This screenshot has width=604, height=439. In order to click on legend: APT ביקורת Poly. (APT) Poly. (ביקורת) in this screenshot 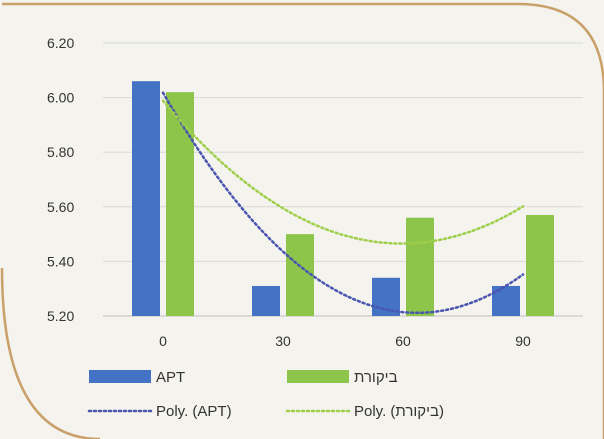, I will do `click(265, 394)`.